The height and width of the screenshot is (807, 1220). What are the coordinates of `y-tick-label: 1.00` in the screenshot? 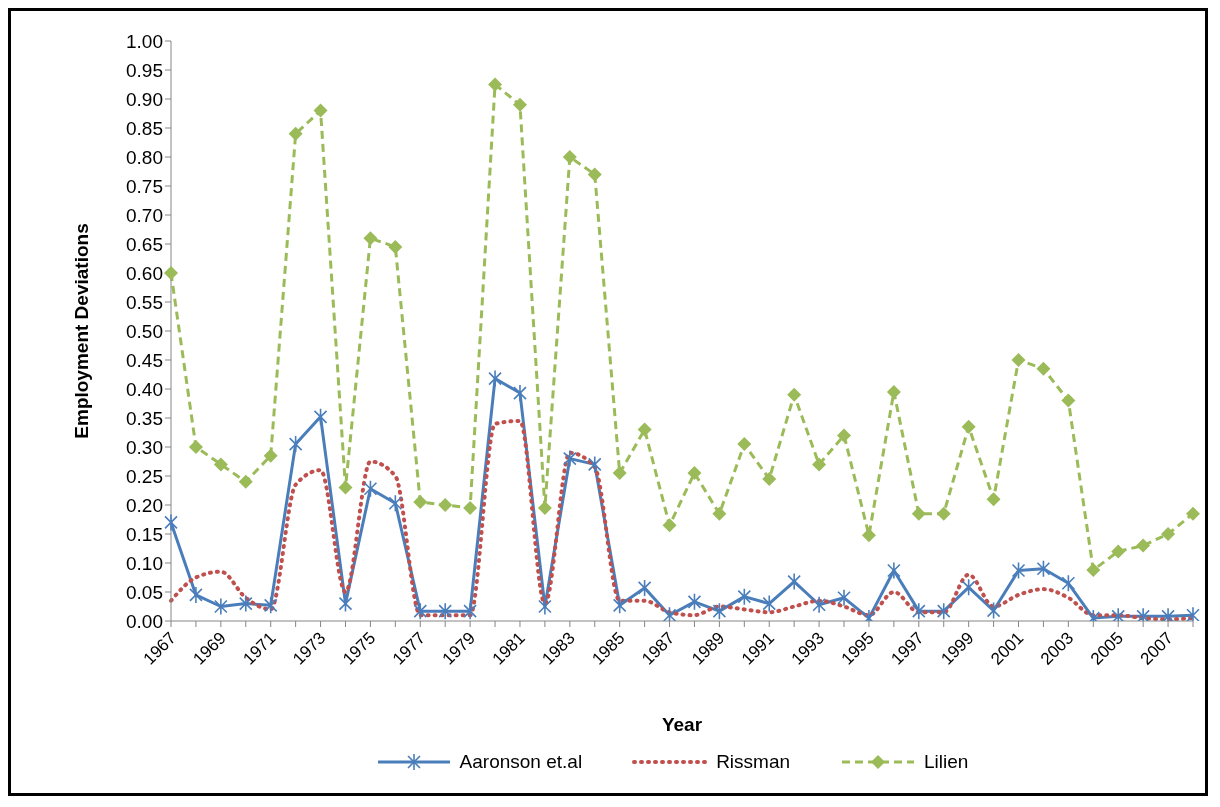 It's located at (144, 41).